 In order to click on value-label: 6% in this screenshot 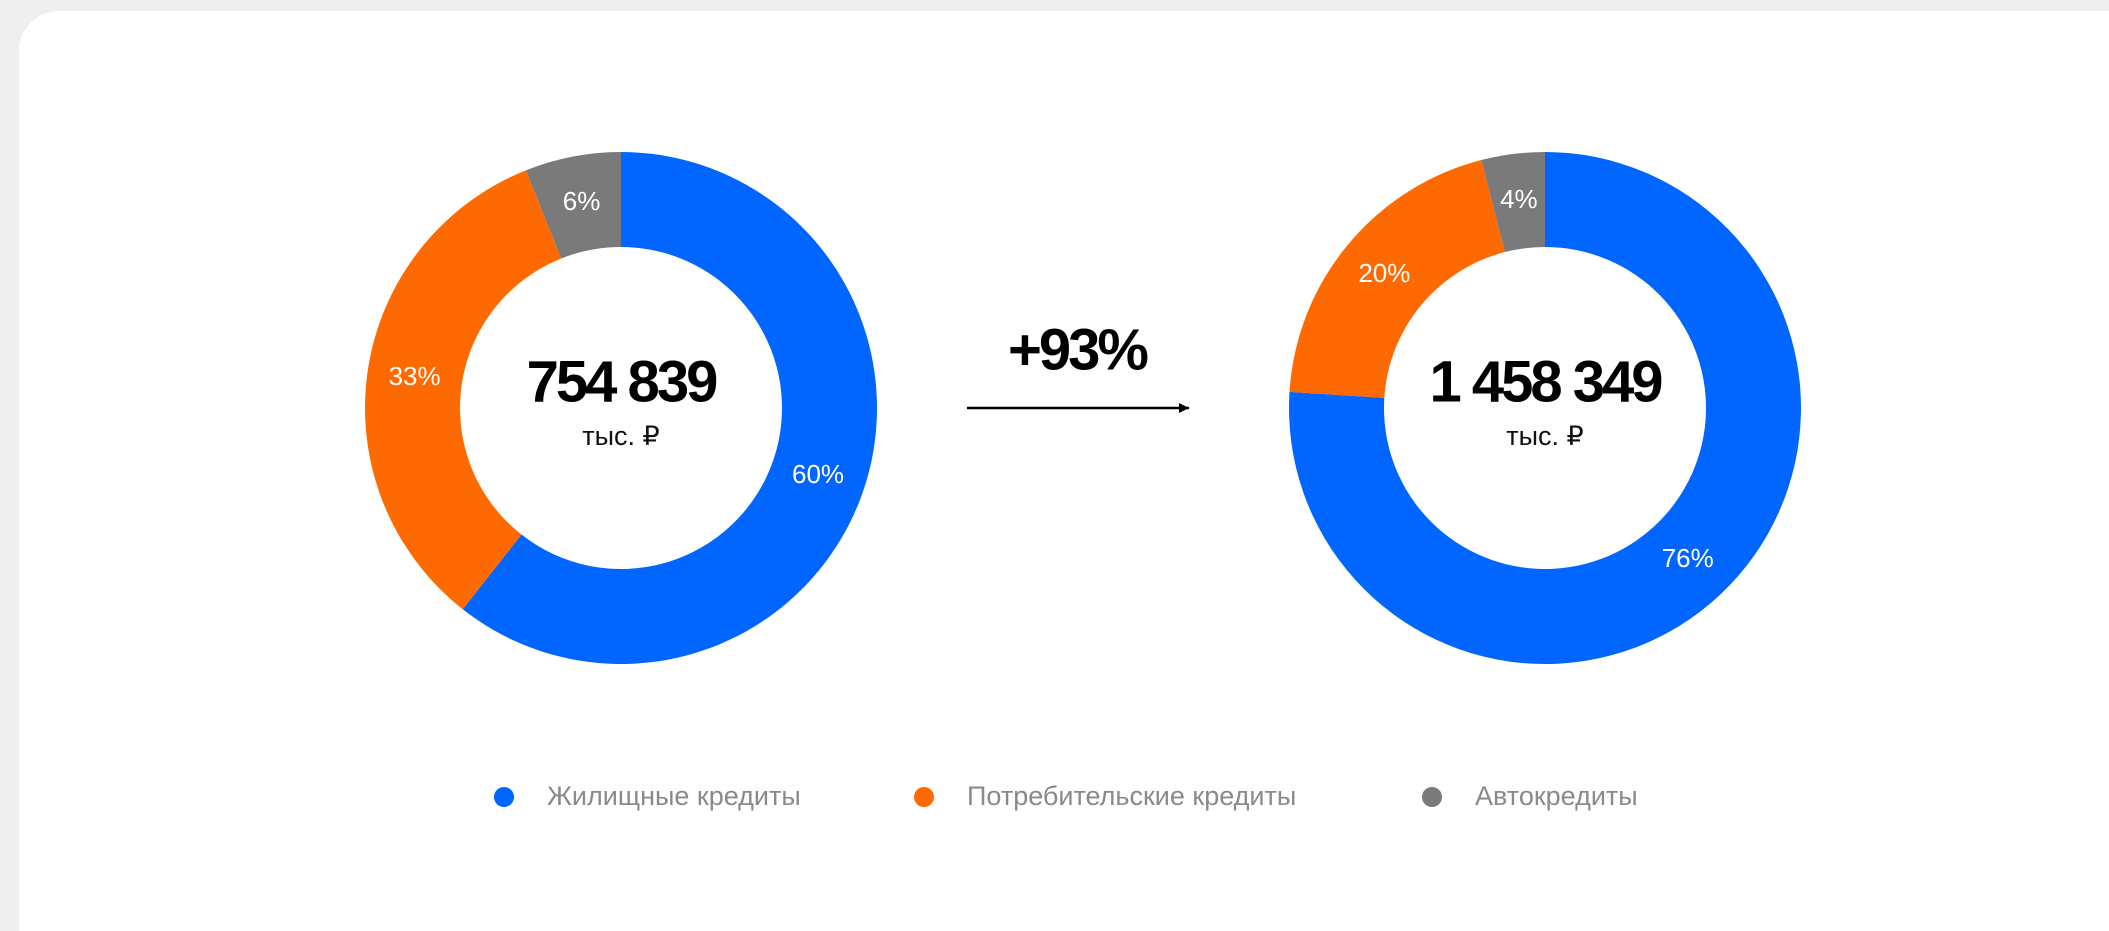, I will do `click(582, 201)`.